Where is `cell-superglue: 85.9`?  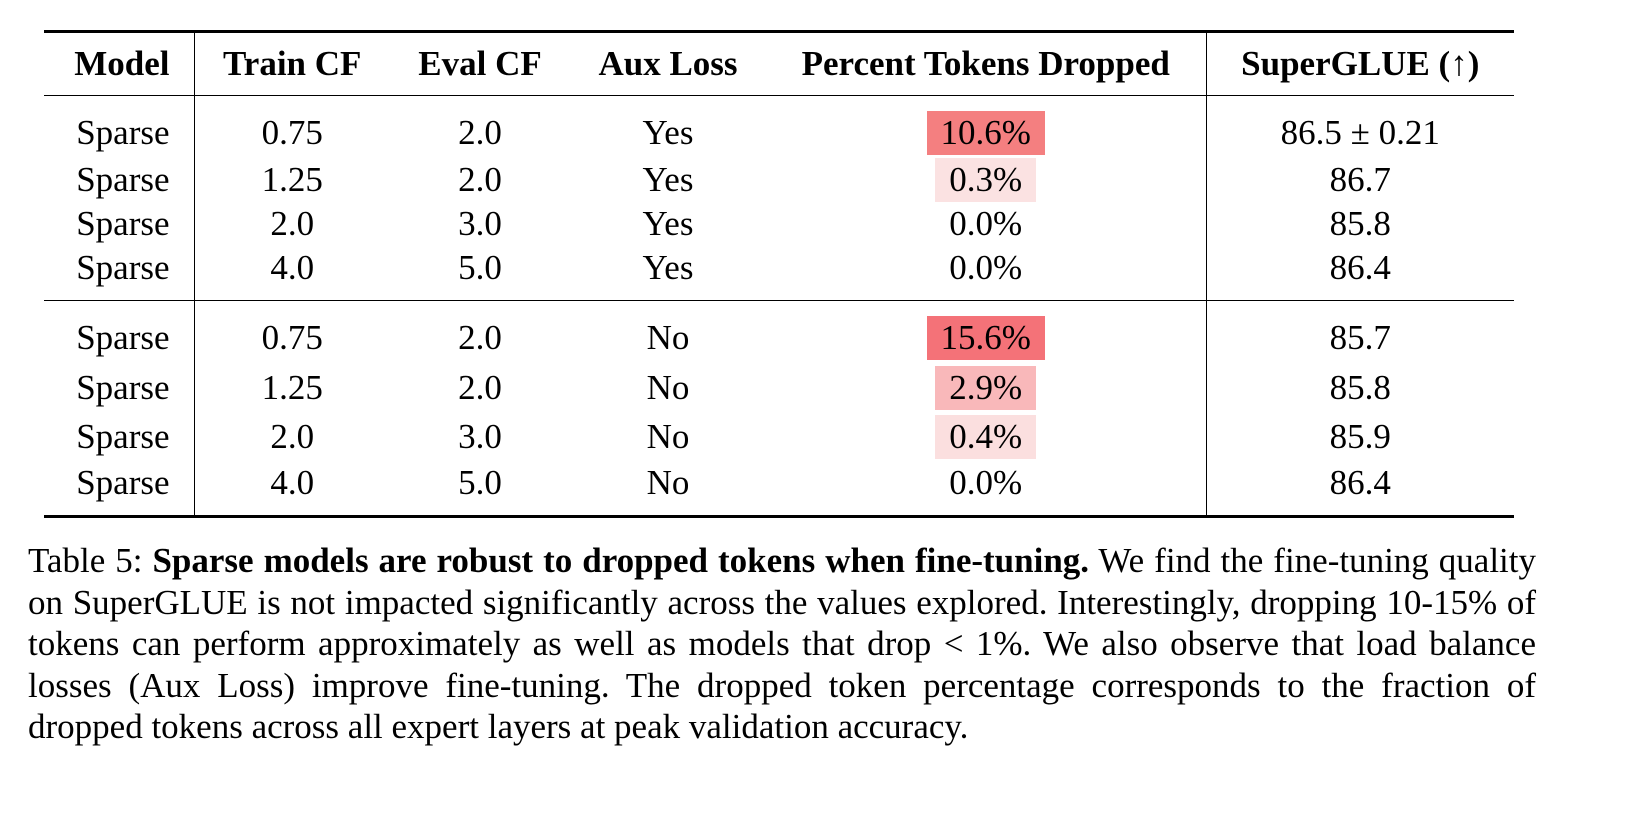 cell-superglue: 85.9 is located at coordinates (1359, 436).